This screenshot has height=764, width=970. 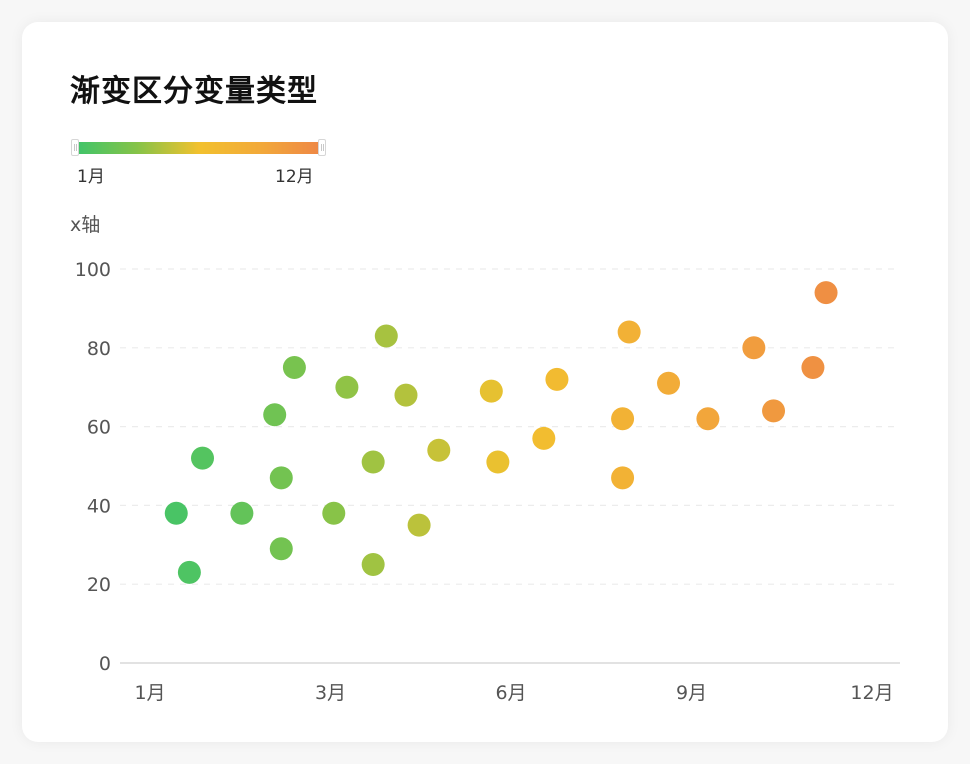 What do you see at coordinates (294, 177) in the screenshot?
I see `legend-max-label: 12月` at bounding box center [294, 177].